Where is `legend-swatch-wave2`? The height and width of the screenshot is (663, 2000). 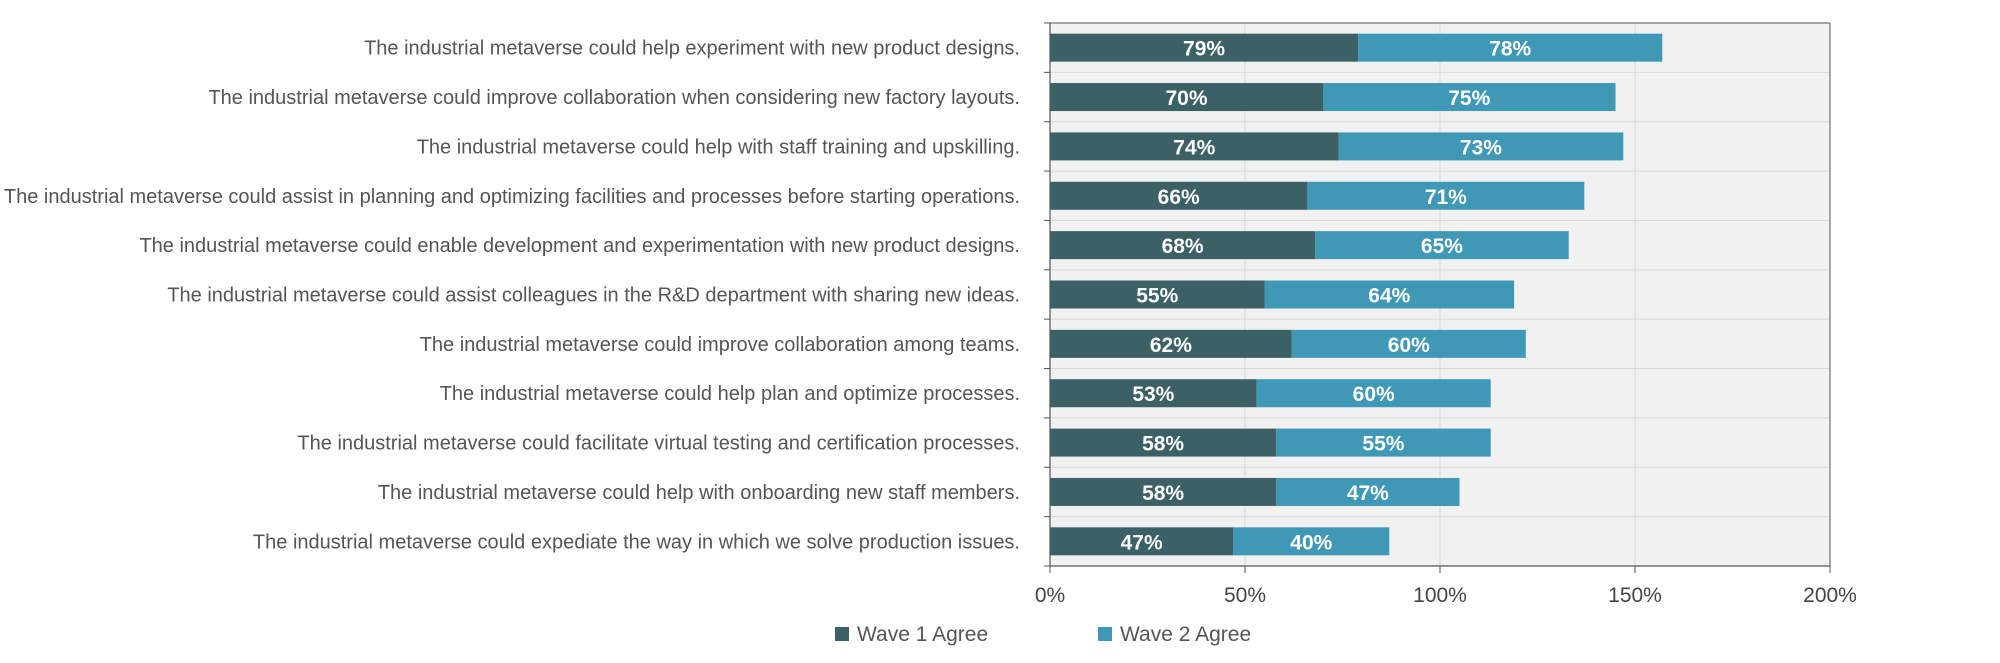 legend-swatch-wave2 is located at coordinates (1105, 634).